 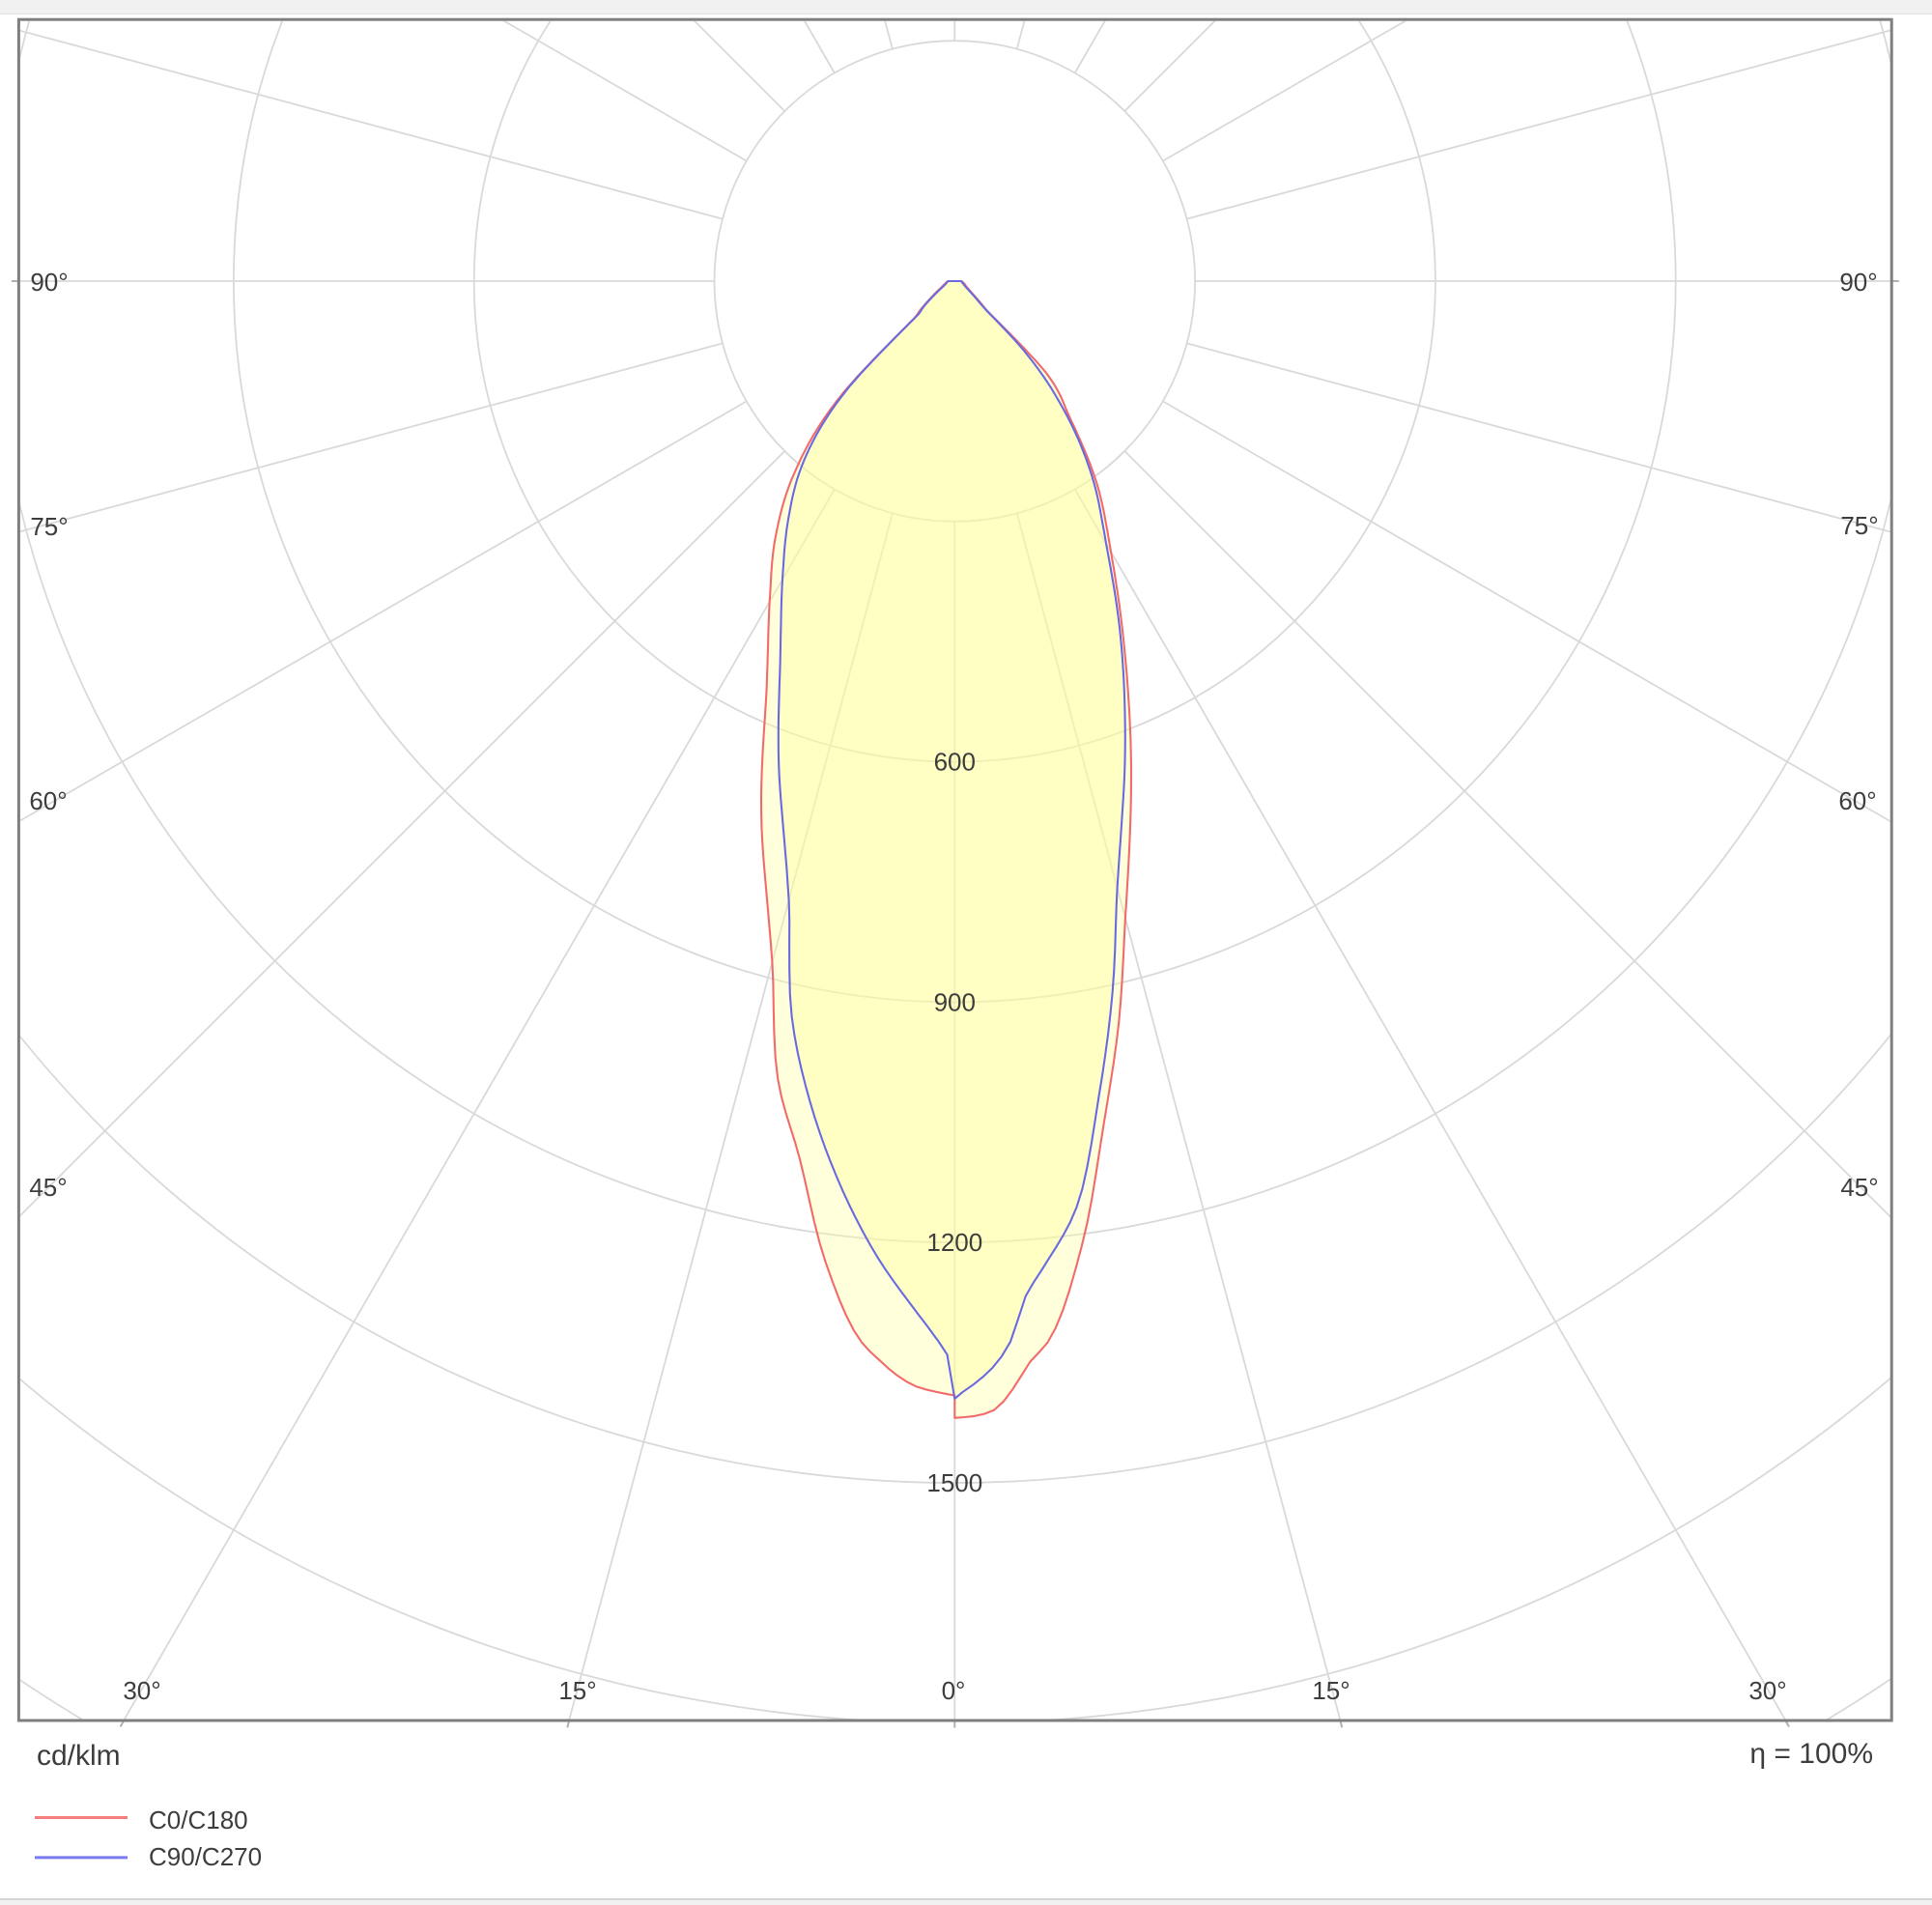 I want to click on svg-text: η = 100%, so click(x=1811, y=1754).